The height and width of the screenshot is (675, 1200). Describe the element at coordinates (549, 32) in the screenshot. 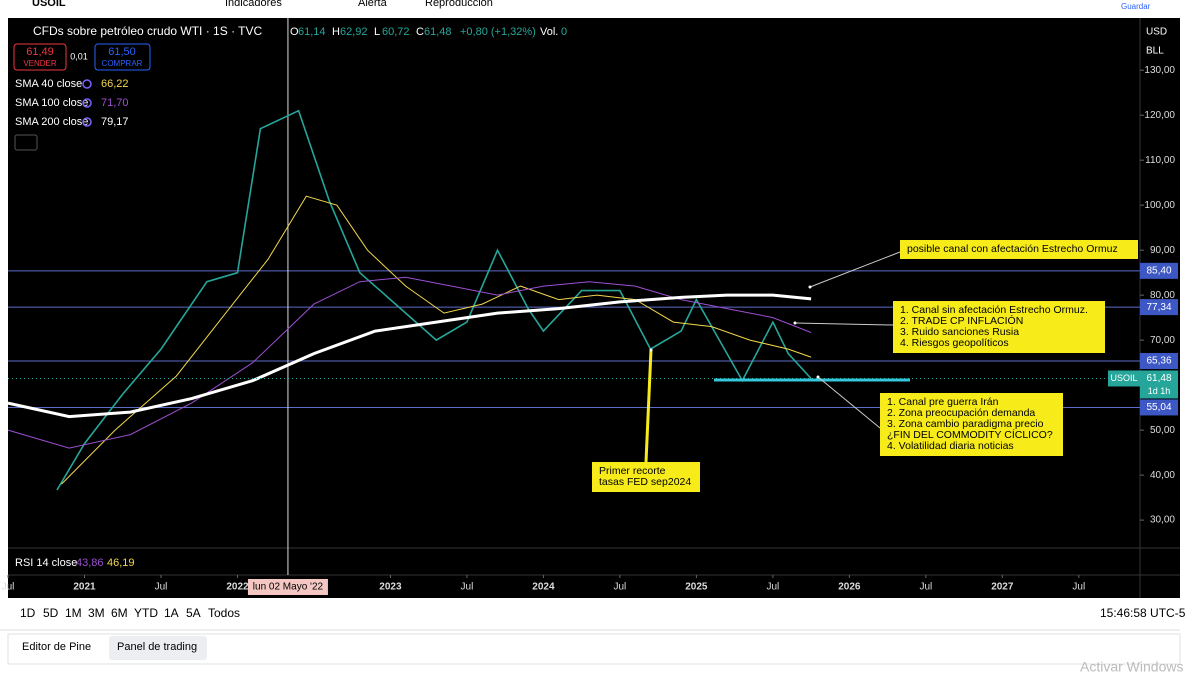

I see `volume-label: Vol.` at that location.